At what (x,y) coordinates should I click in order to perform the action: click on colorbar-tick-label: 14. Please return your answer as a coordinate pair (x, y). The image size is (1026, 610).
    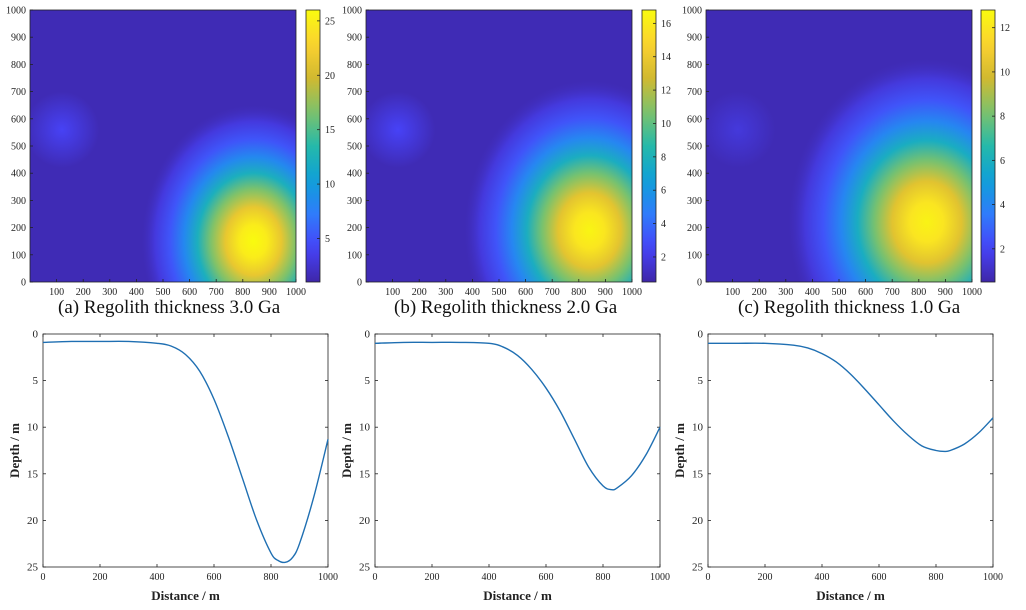
    Looking at the image, I should click on (666, 57).